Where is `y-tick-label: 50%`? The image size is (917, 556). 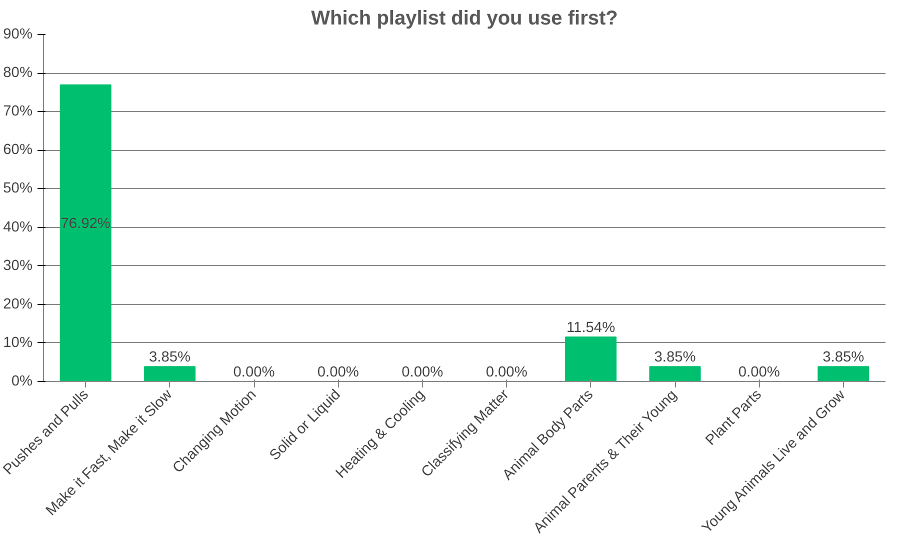
y-tick-label: 50% is located at coordinates (18, 188).